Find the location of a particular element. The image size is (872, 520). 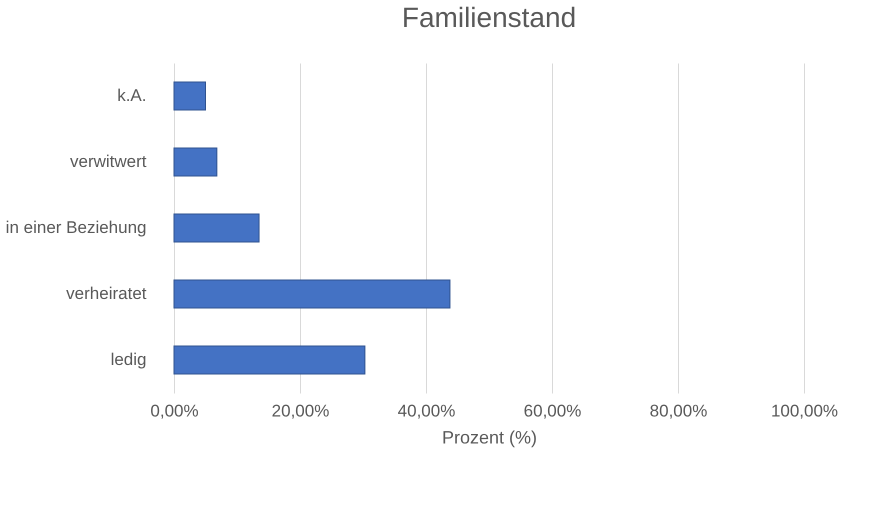

y-tick-label: verwitwert is located at coordinates (108, 161).